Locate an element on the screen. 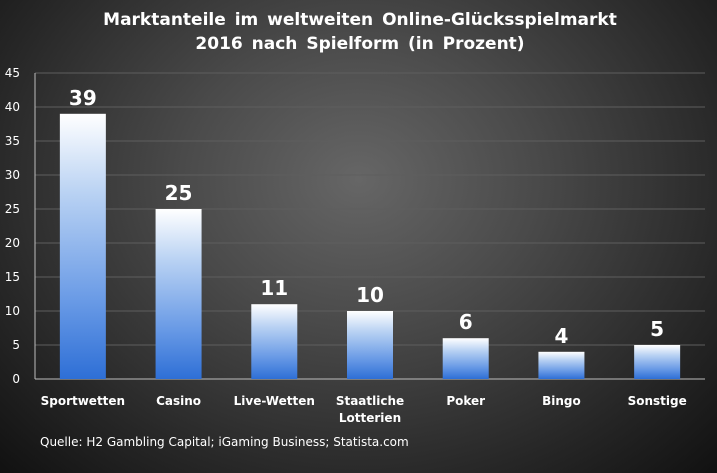  category-label: Poker is located at coordinates (465, 401).